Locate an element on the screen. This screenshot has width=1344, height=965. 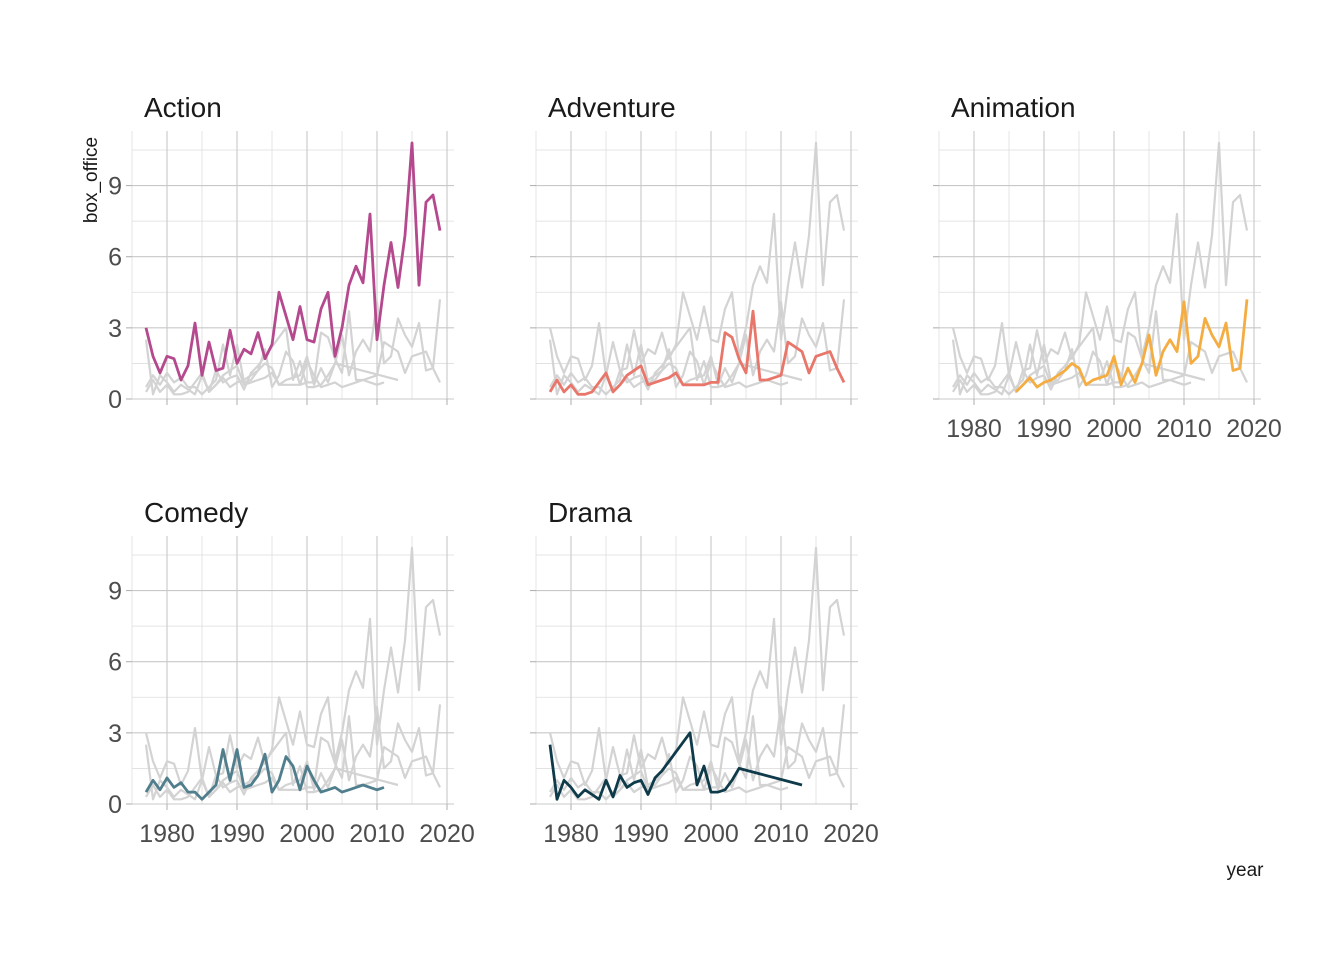
panel-drama: Drama 1980 1990 2000 2010 2020 is located at coordinates (704, 672).